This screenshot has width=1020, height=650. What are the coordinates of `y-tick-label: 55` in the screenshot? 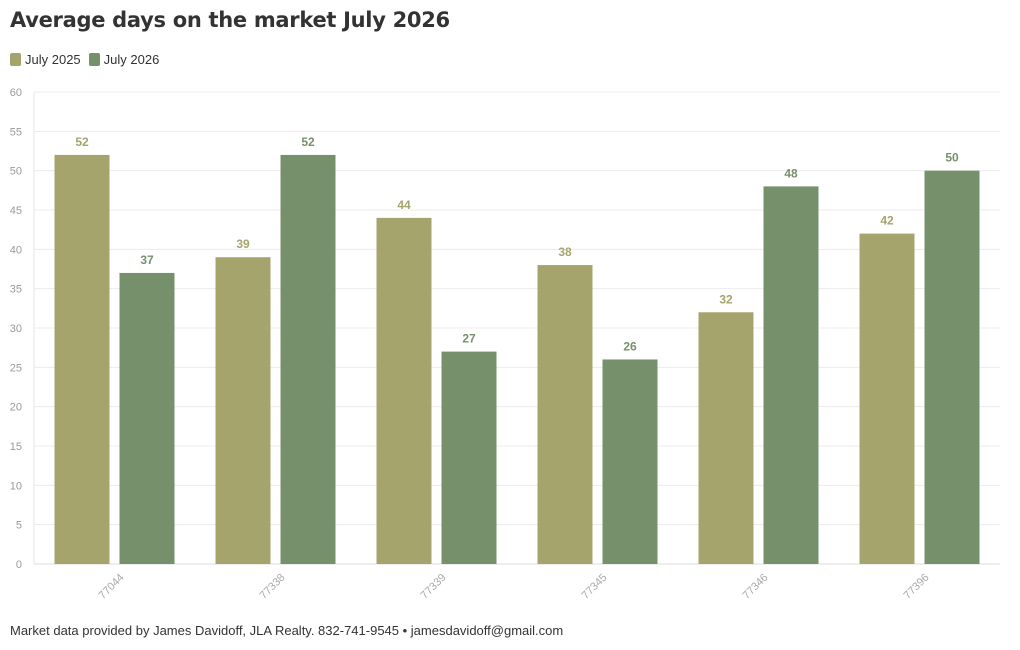 It's located at (16, 132).